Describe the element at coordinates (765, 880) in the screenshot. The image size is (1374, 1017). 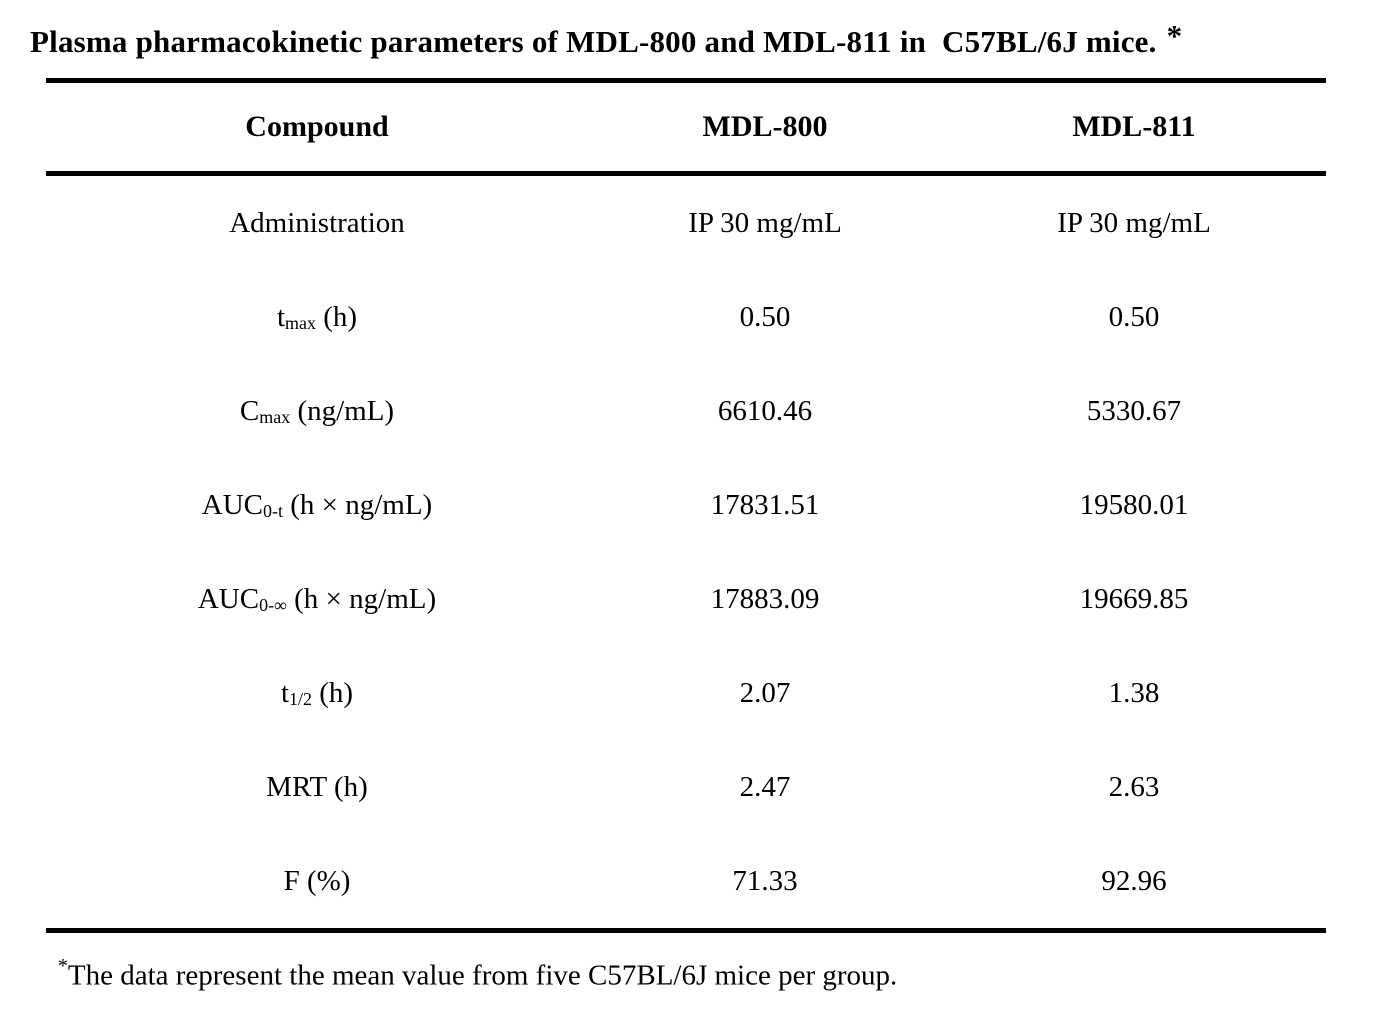
I see `cell-mdl-800: 71.33` at that location.